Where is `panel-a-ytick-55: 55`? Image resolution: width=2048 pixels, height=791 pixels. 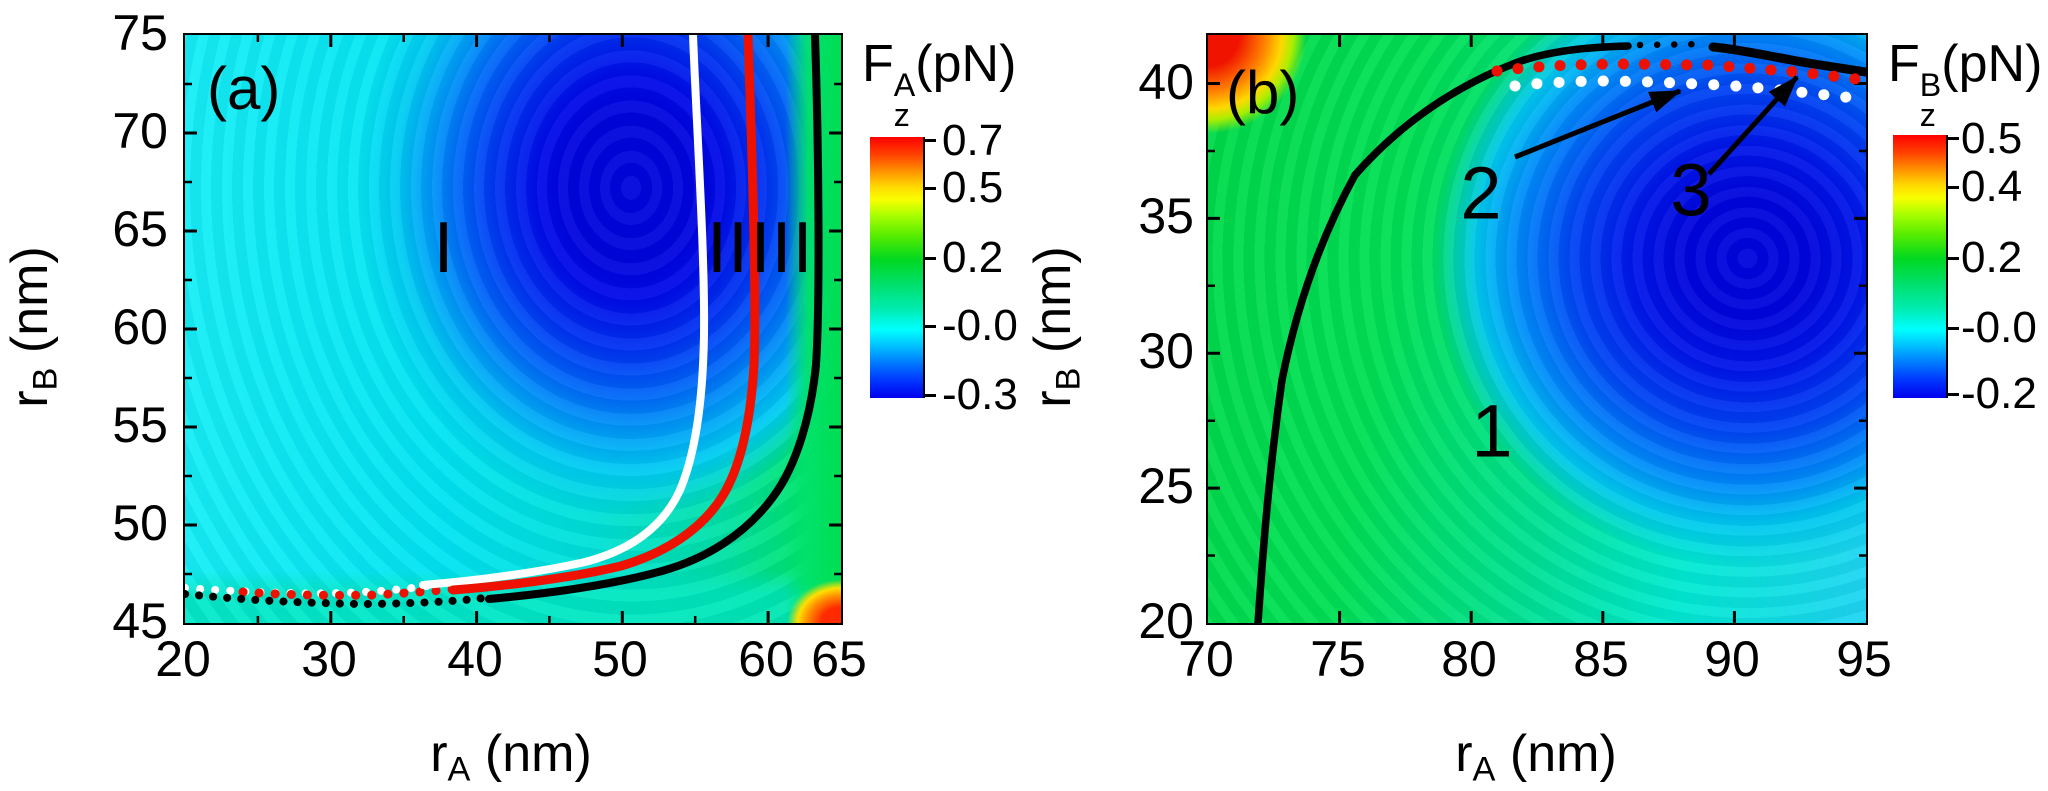
panel-a-ytick-55: 55 is located at coordinates (140, 425).